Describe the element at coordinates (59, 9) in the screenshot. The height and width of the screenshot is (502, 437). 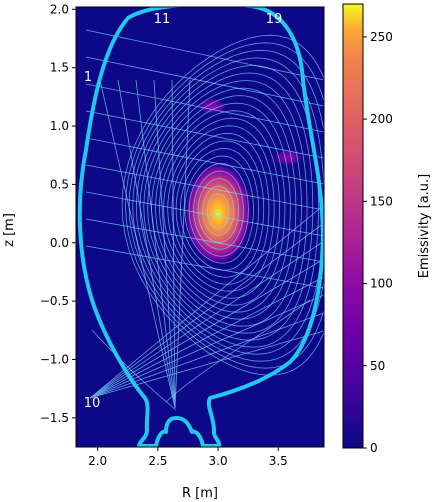
I see `y-tick-label: 2.0` at that location.